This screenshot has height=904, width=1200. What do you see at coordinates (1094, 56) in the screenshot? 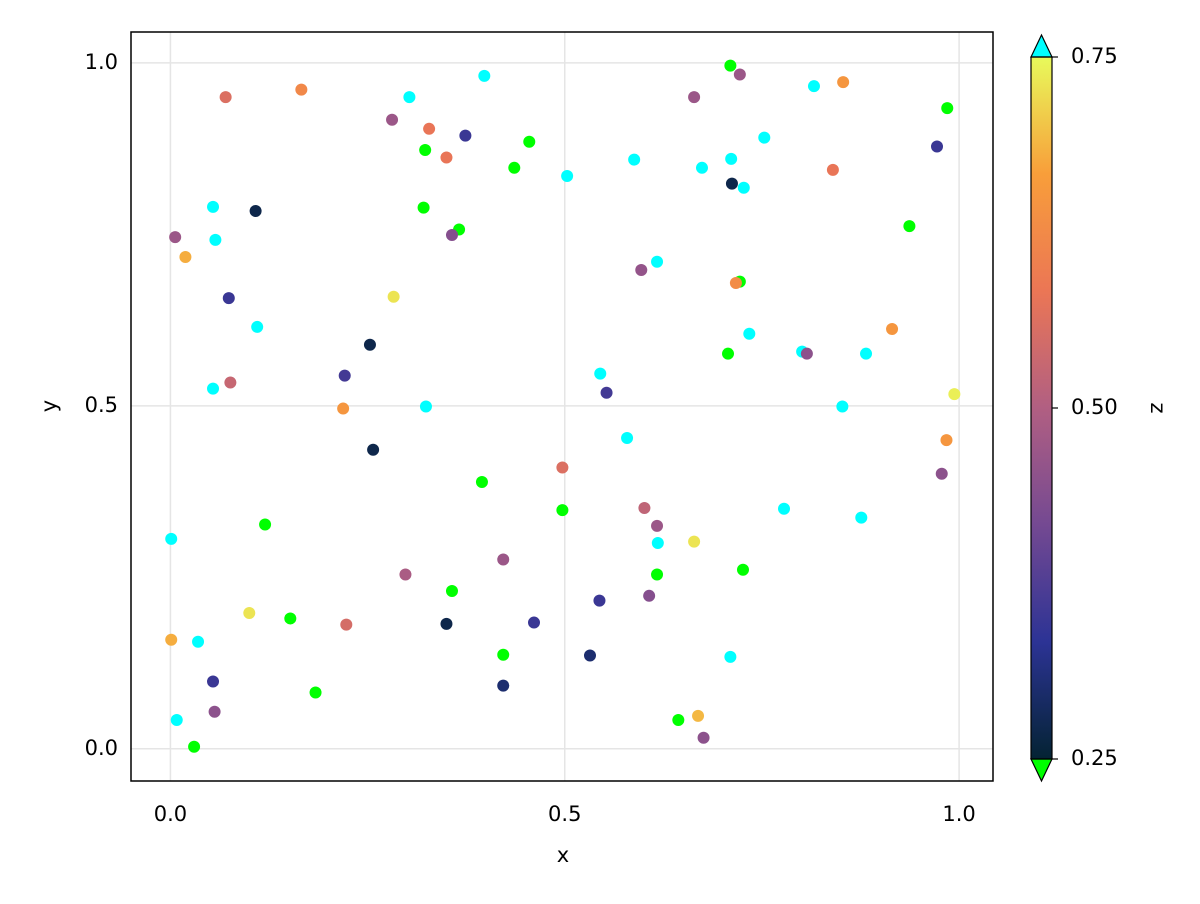
I see `colorbar-tick-label: 0.75` at bounding box center [1094, 56].